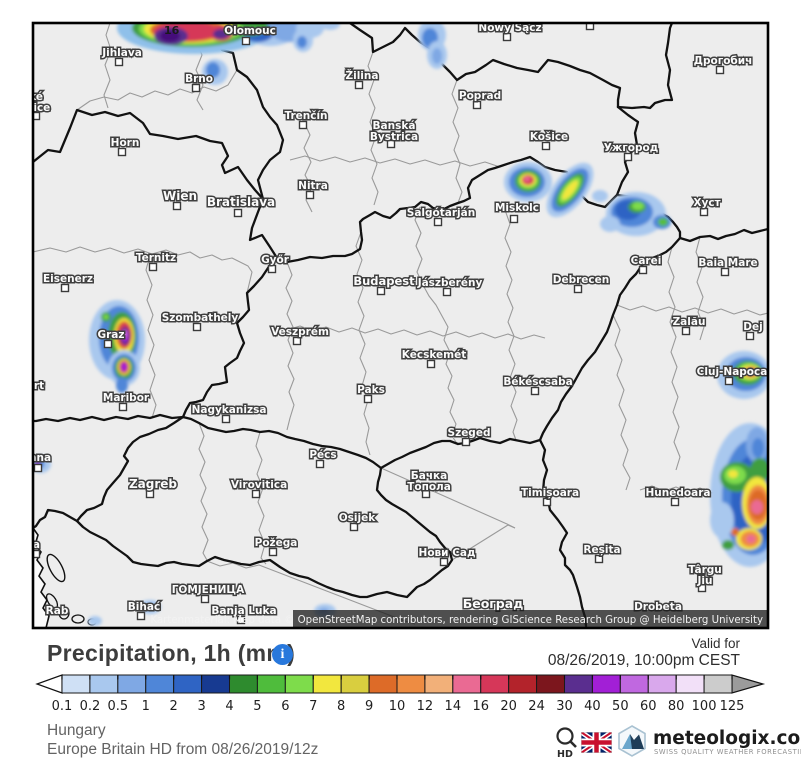  What do you see at coordinates (620, 706) in the screenshot?
I see `scale-tick-label: 50` at bounding box center [620, 706].